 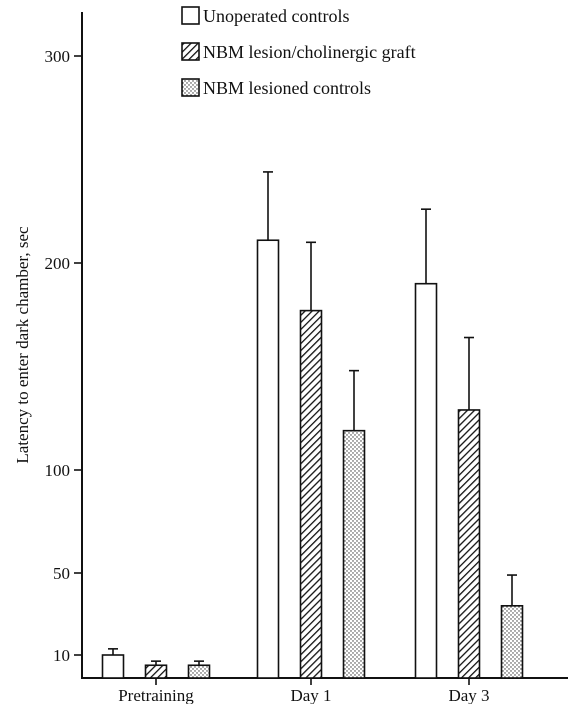 I want to click on category-label: Day 3, so click(x=468, y=695).